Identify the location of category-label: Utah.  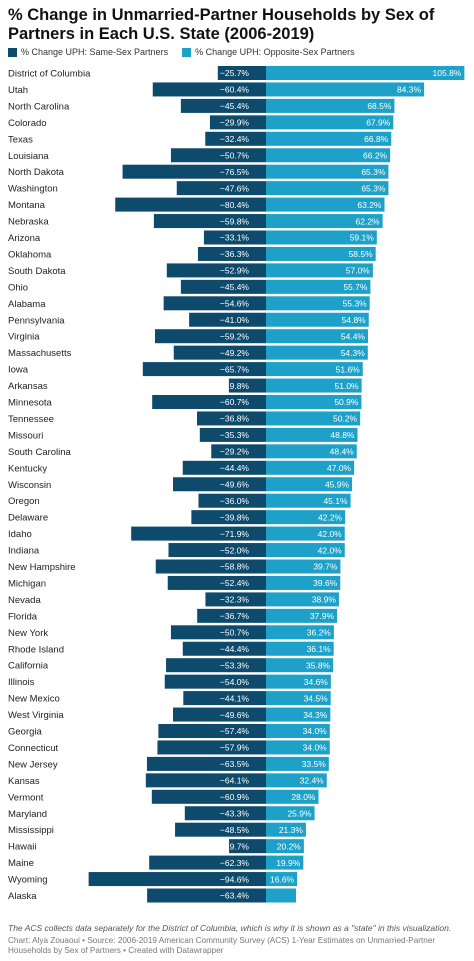
(18, 90).